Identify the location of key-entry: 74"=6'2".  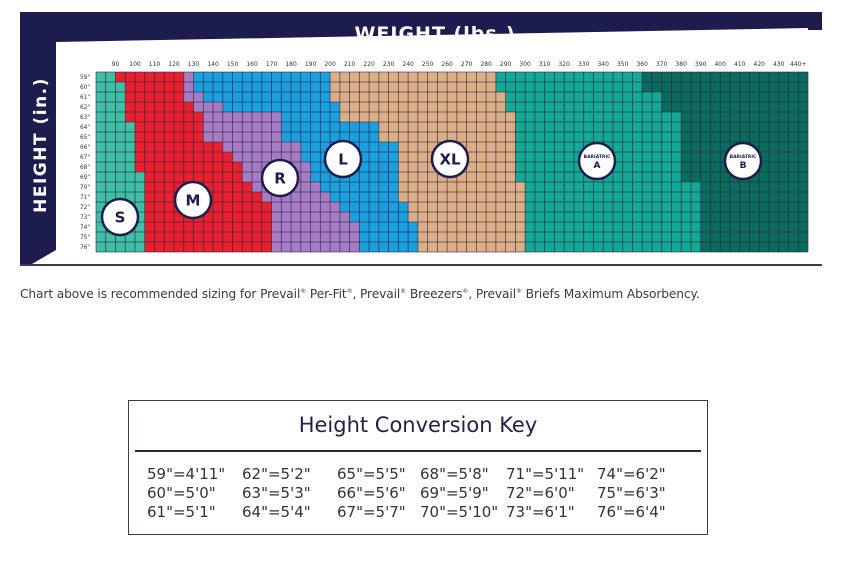
(631, 474).